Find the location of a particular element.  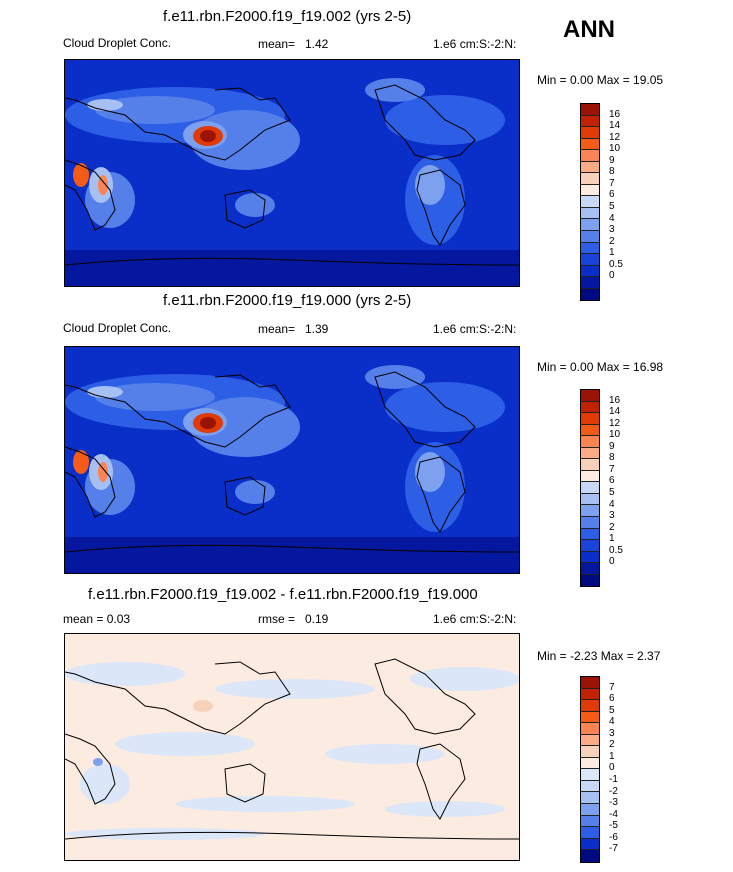

colorbar-tick-label: 12 is located at coordinates (615, 423).